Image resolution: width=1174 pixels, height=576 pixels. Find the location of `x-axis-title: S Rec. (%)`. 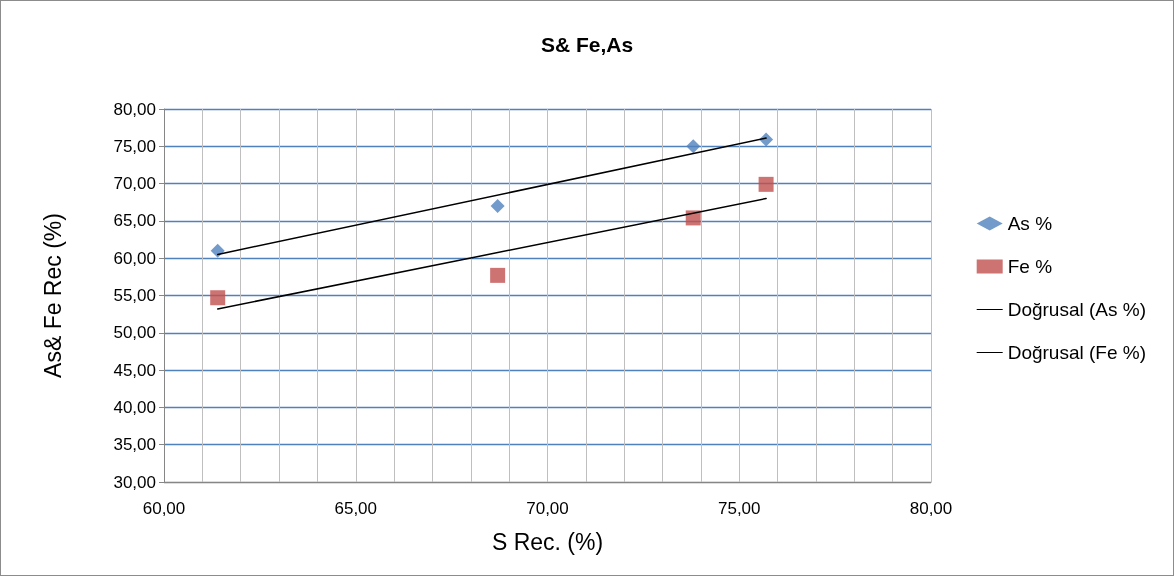

x-axis-title: S Rec. (%) is located at coordinates (547, 541).